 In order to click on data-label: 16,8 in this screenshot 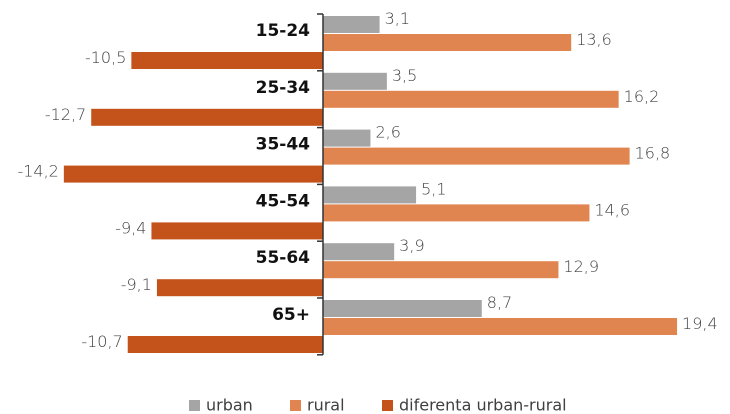, I will do `click(653, 153)`.